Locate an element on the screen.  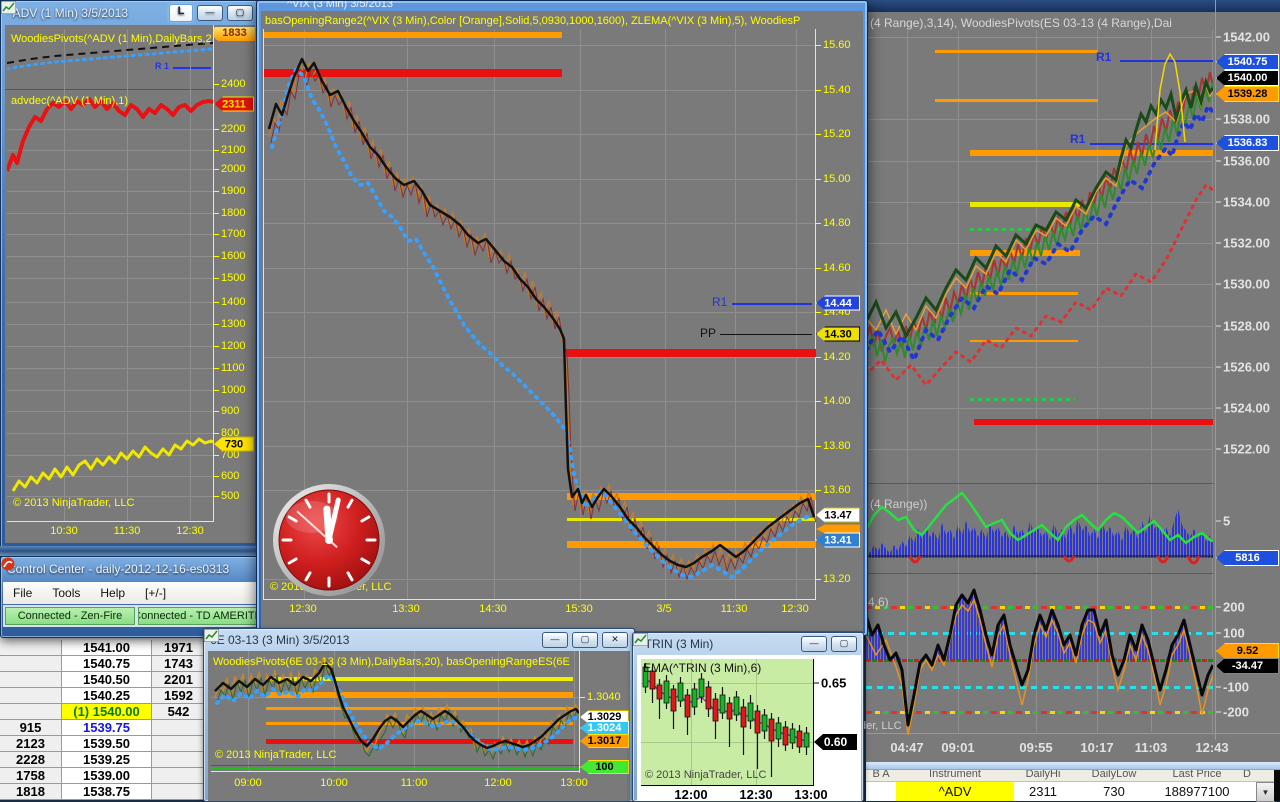
link-button: L is located at coordinates (181, 13).